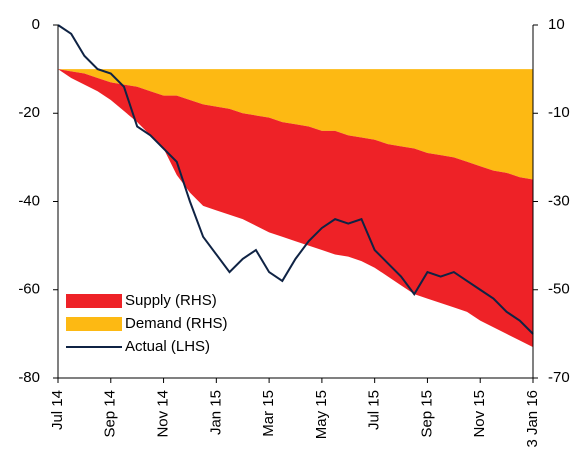 The image size is (579, 455). Describe the element at coordinates (215, 412) in the screenshot. I see `x-tick-label: Jan 15` at that location.